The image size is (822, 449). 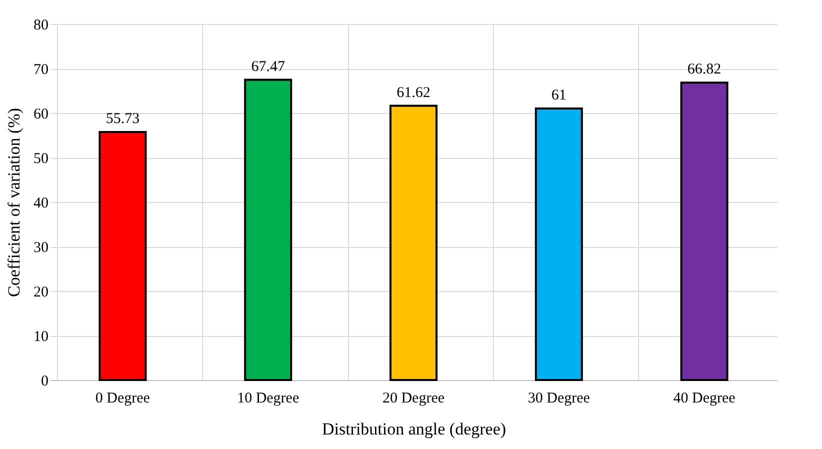 I want to click on x-tick-label: 10 Degree, so click(x=268, y=398).